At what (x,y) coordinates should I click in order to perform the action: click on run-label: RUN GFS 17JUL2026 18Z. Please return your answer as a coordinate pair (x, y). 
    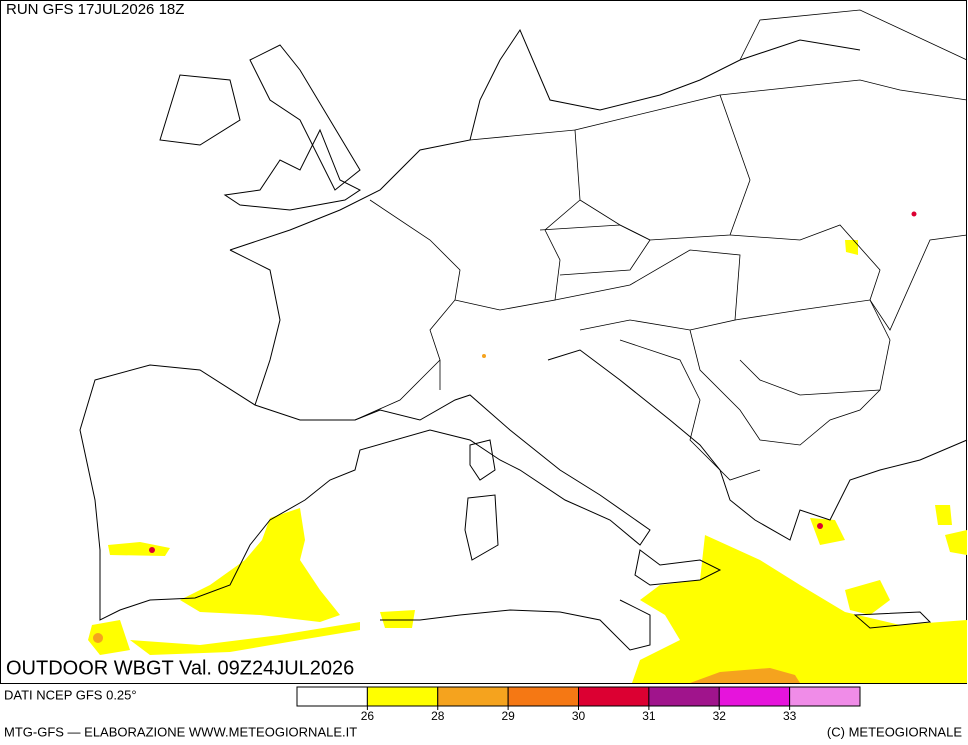
    Looking at the image, I should click on (95, 9).